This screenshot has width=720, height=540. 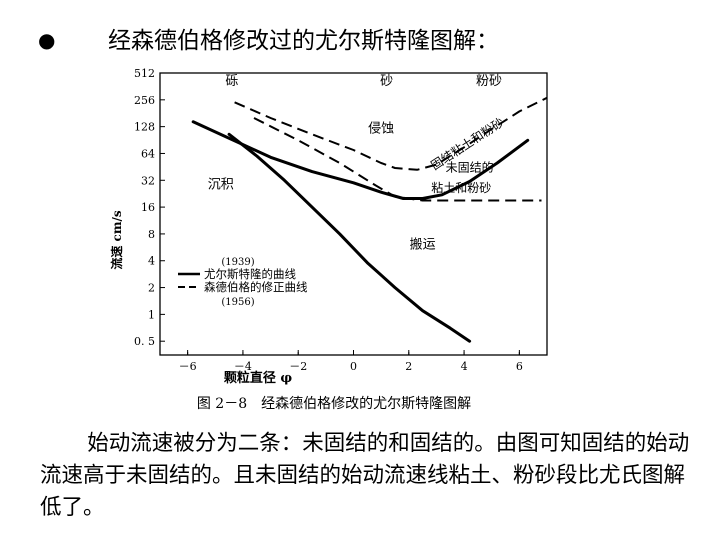 What do you see at coordinates (464, 366) in the screenshot?
I see `x-tick-label: 4` at bounding box center [464, 366].